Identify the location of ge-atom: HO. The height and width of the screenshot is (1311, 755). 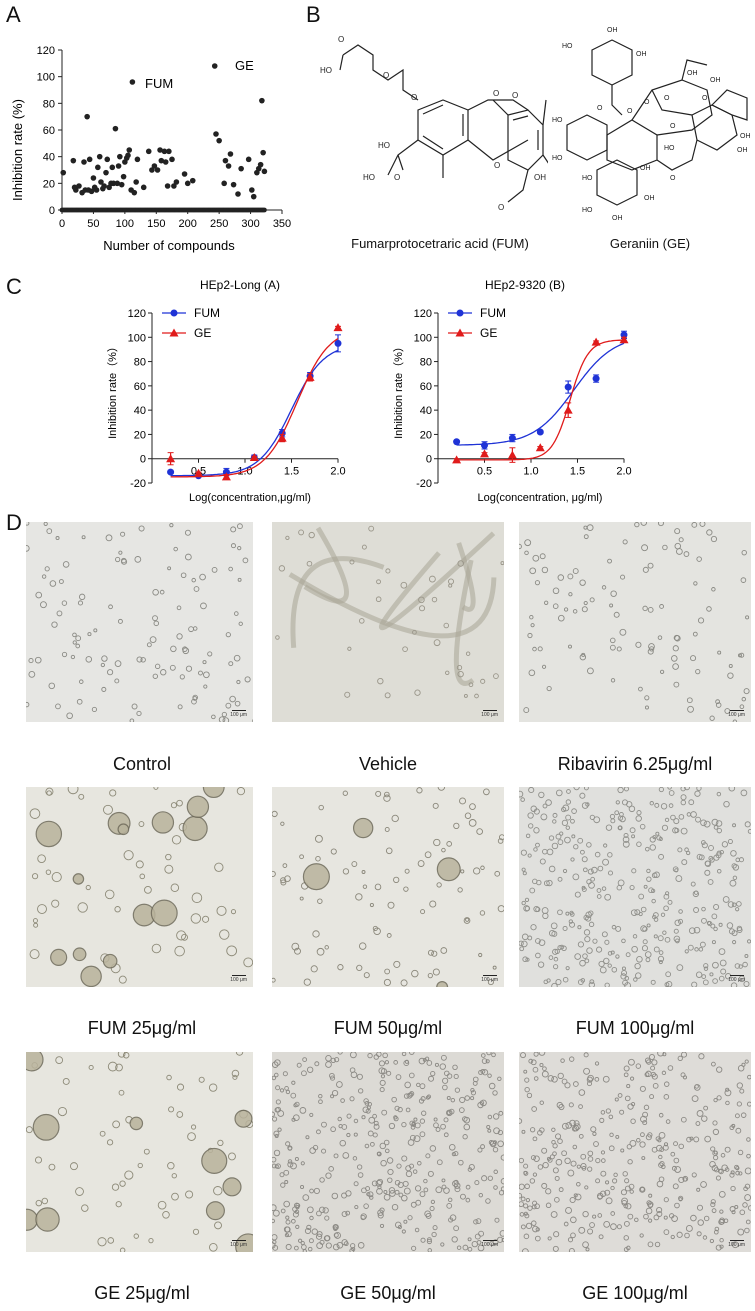
(587, 210).